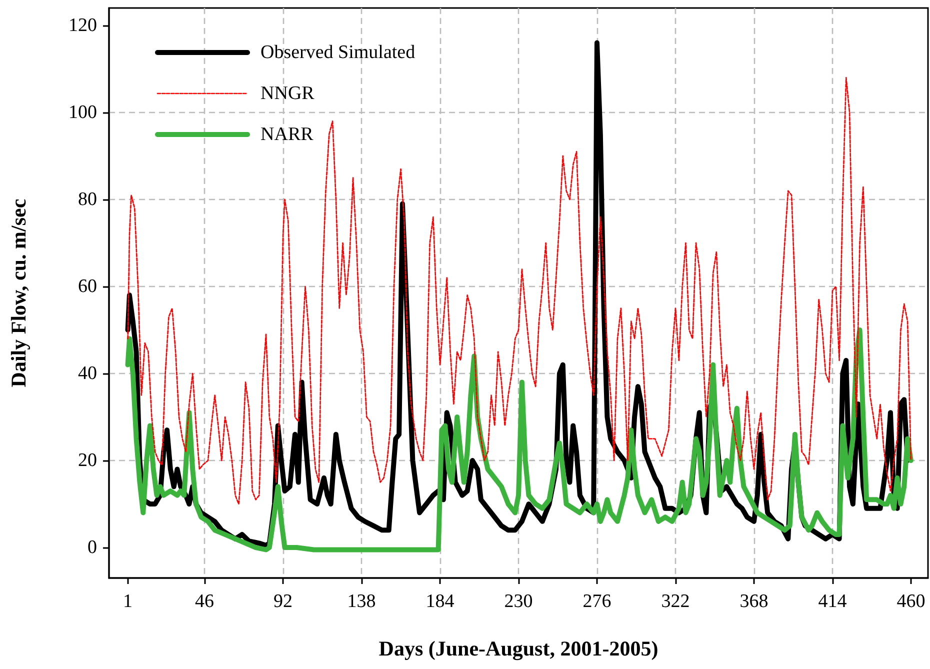 This screenshot has width=930, height=669. What do you see at coordinates (597, 601) in the screenshot?
I see `x-tick-label: 276` at bounding box center [597, 601].